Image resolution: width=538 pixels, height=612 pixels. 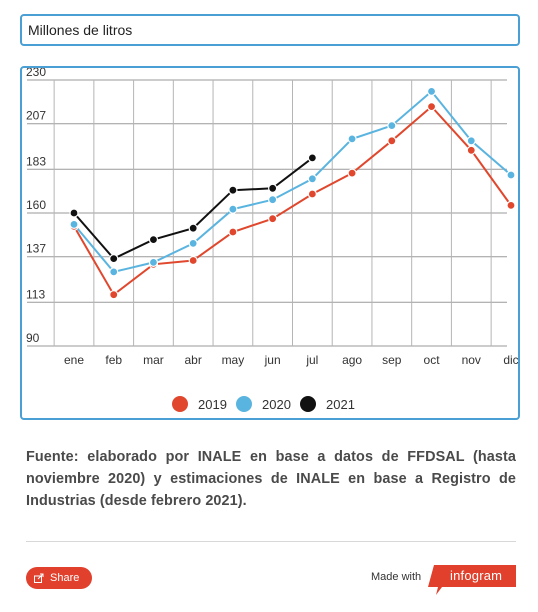 What do you see at coordinates (476, 575) in the screenshot?
I see `brand-label: infogram` at bounding box center [476, 575].